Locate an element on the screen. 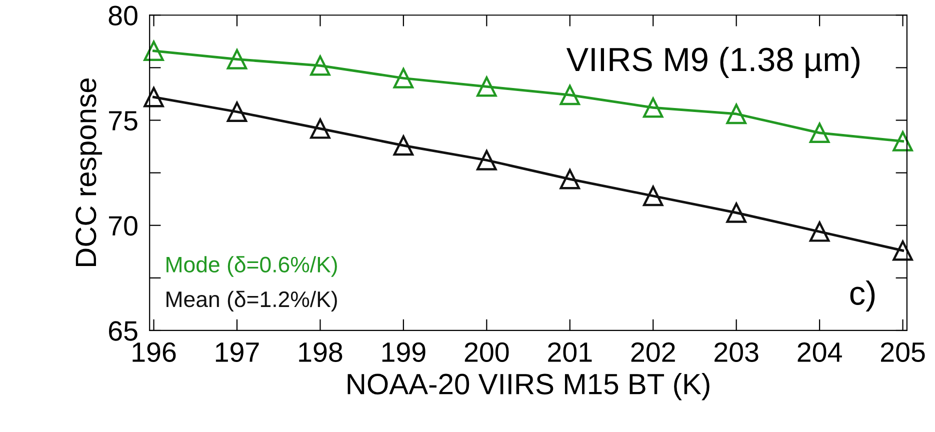  x-tick-label: 197 is located at coordinates (237, 352).